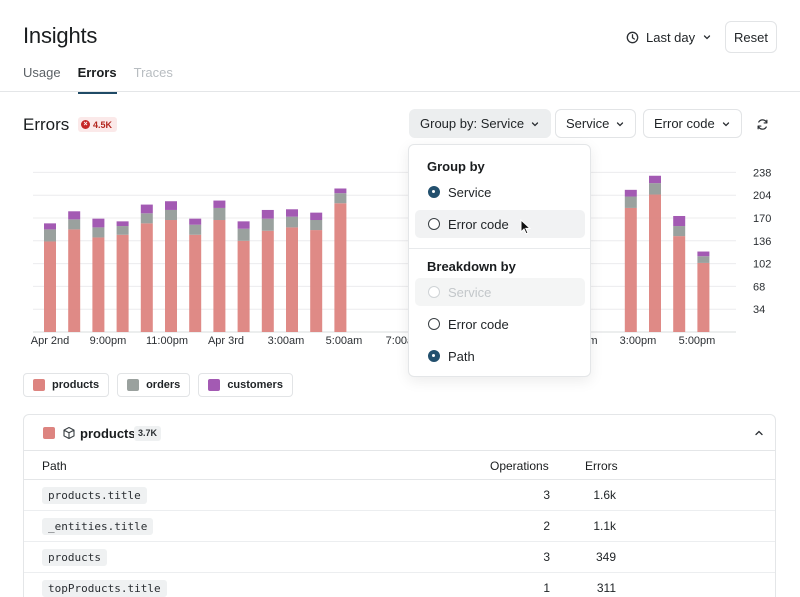  I want to click on group-by-option-error-code: Error code, so click(500, 224).